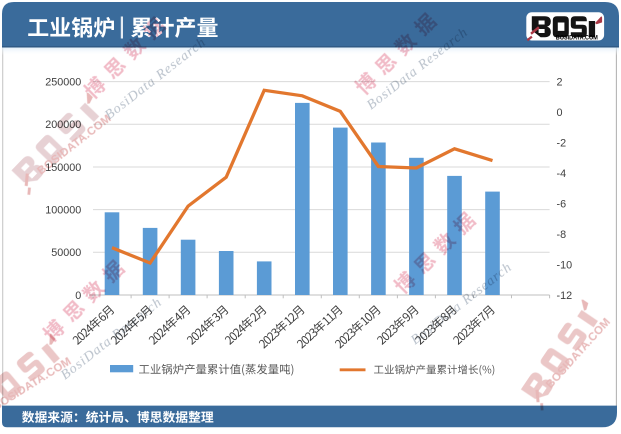  I want to click on svg-text: 100000, so click(63, 211).